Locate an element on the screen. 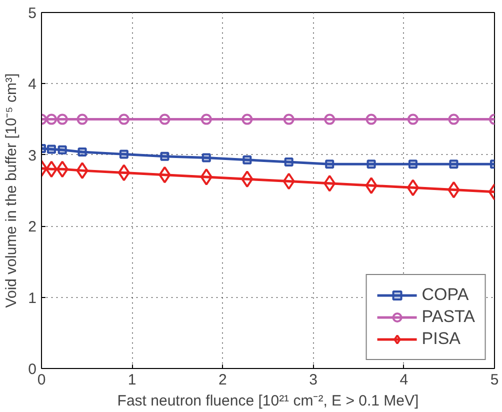 This screenshot has width=502, height=412. y-tick-label: 0 is located at coordinates (32, 369).